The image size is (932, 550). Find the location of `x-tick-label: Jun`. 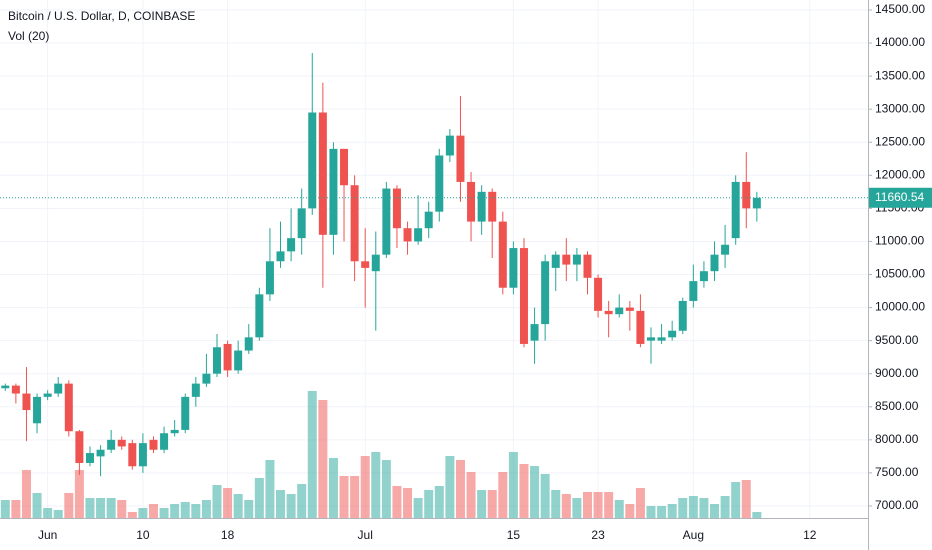

x-tick-label: Jun is located at coordinates (47, 535).